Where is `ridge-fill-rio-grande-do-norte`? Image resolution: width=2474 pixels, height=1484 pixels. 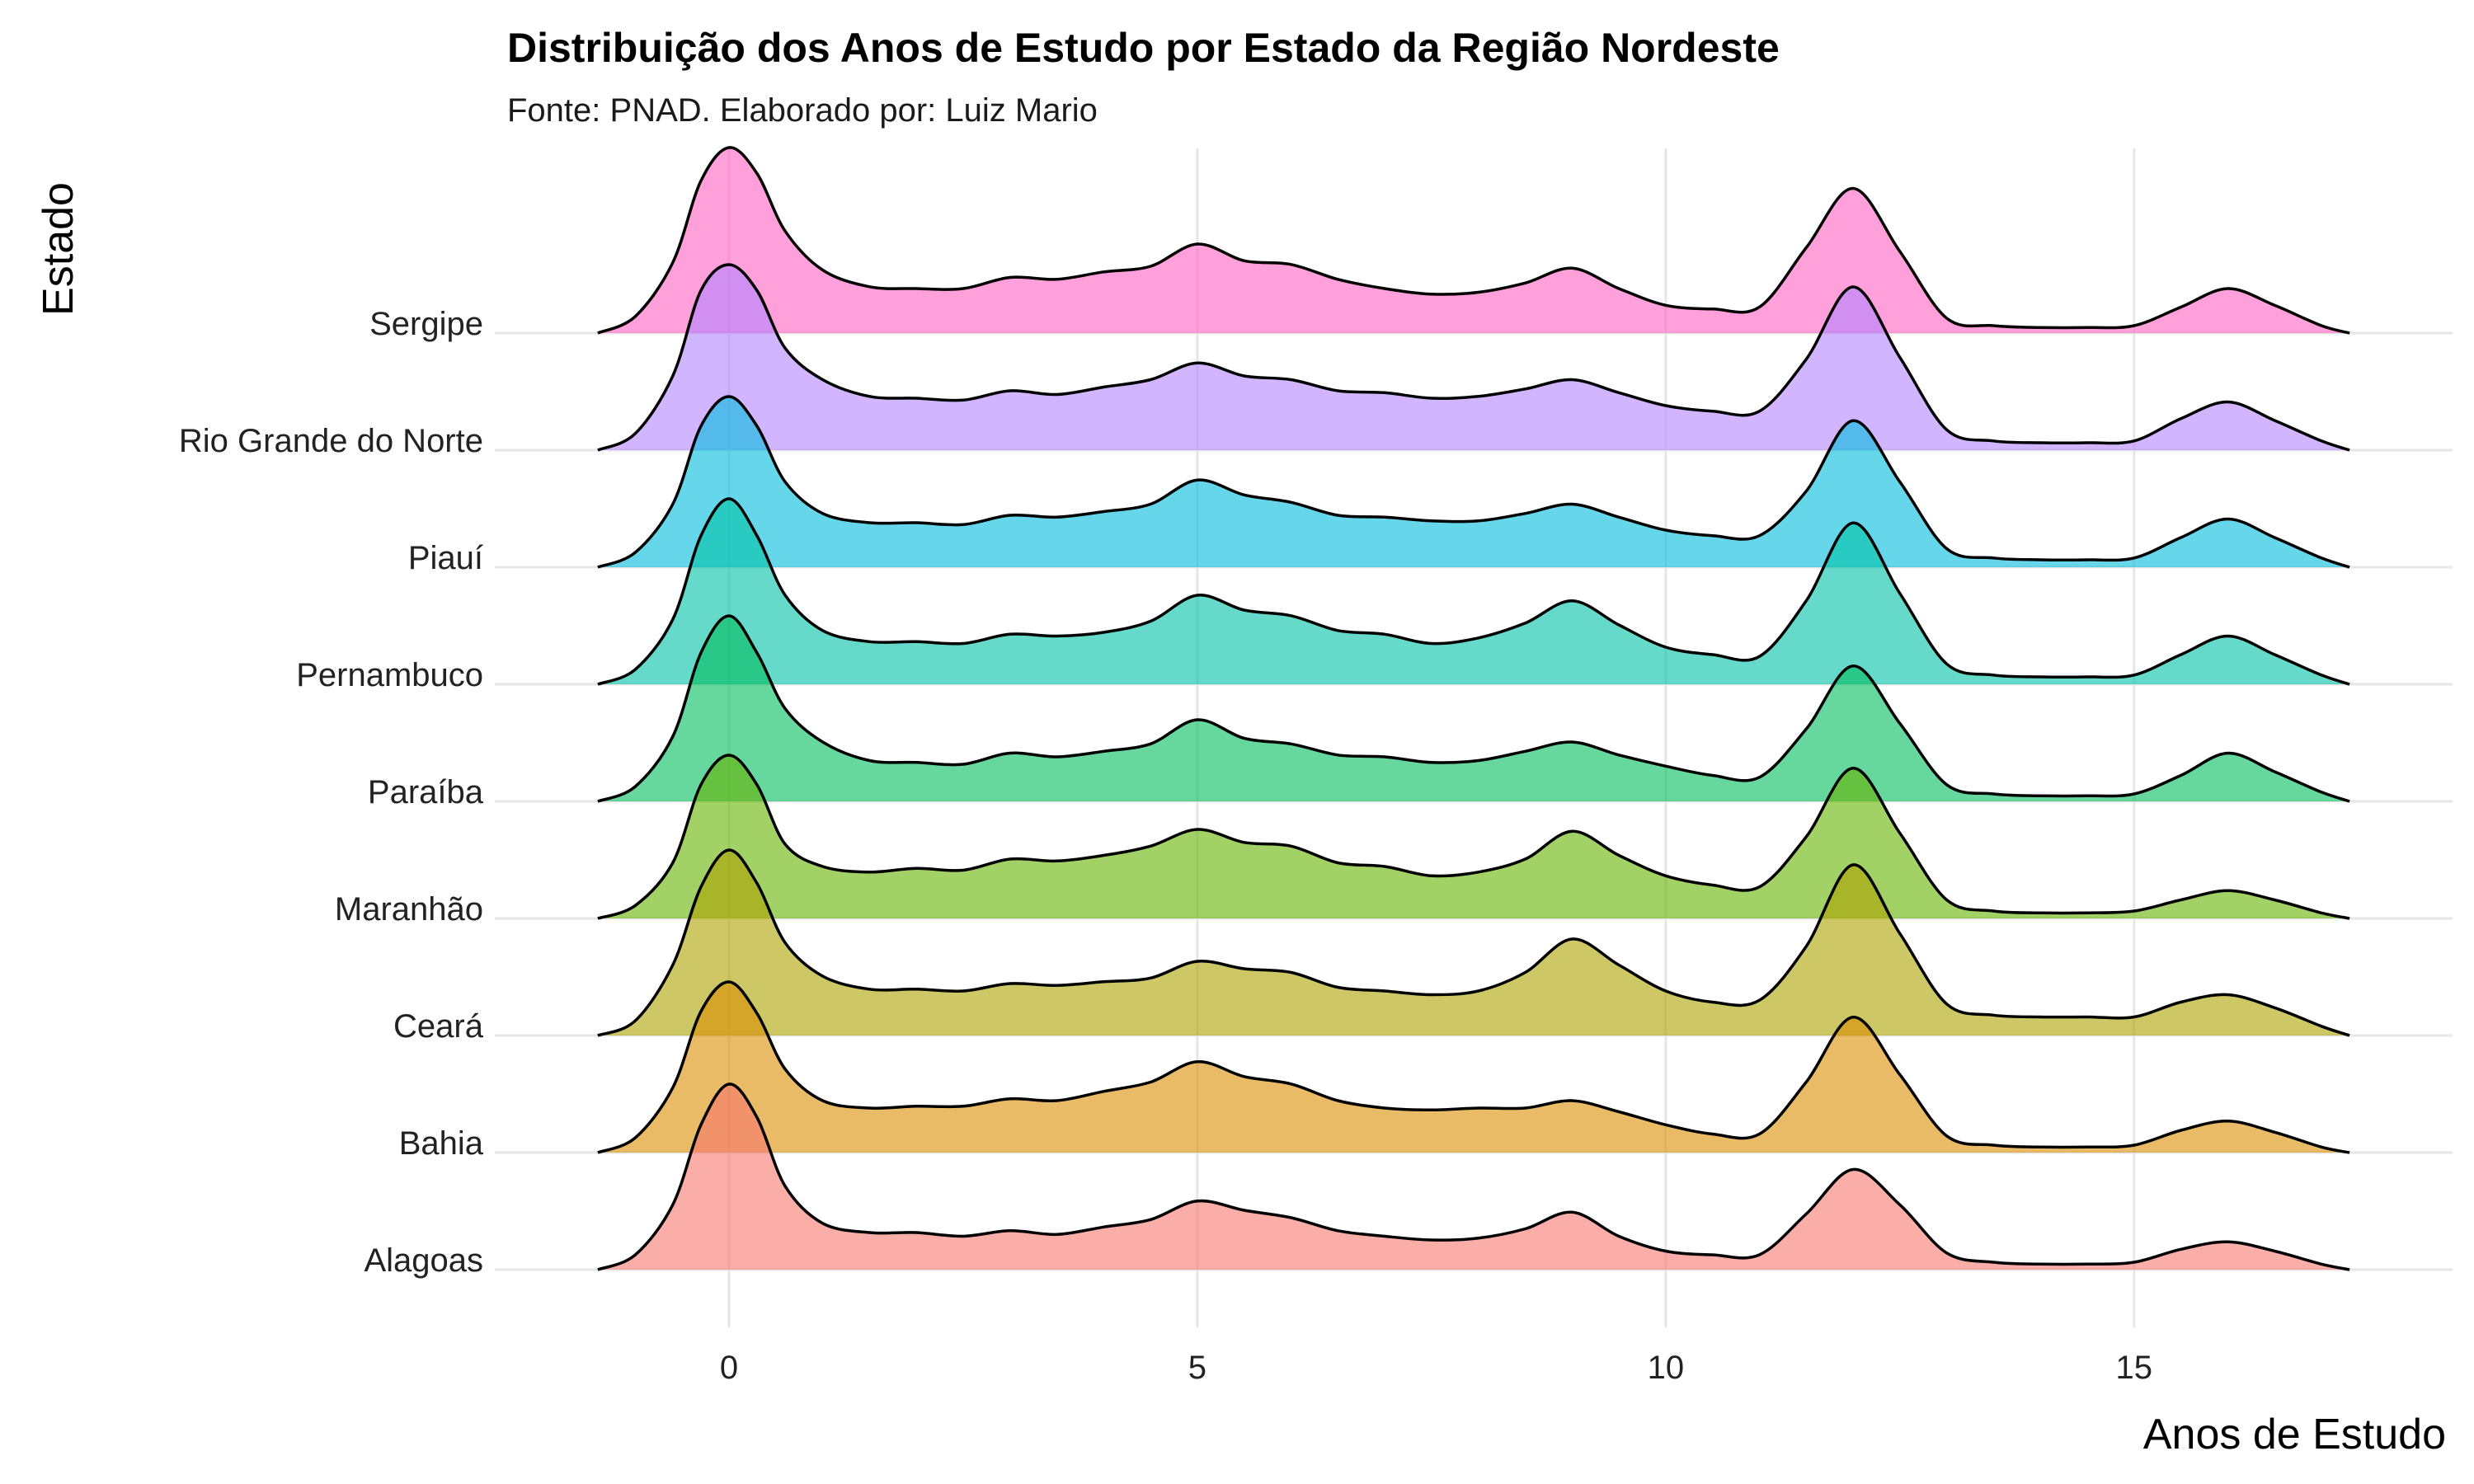 ridge-fill-rio-grande-do-norte is located at coordinates (1473, 357).